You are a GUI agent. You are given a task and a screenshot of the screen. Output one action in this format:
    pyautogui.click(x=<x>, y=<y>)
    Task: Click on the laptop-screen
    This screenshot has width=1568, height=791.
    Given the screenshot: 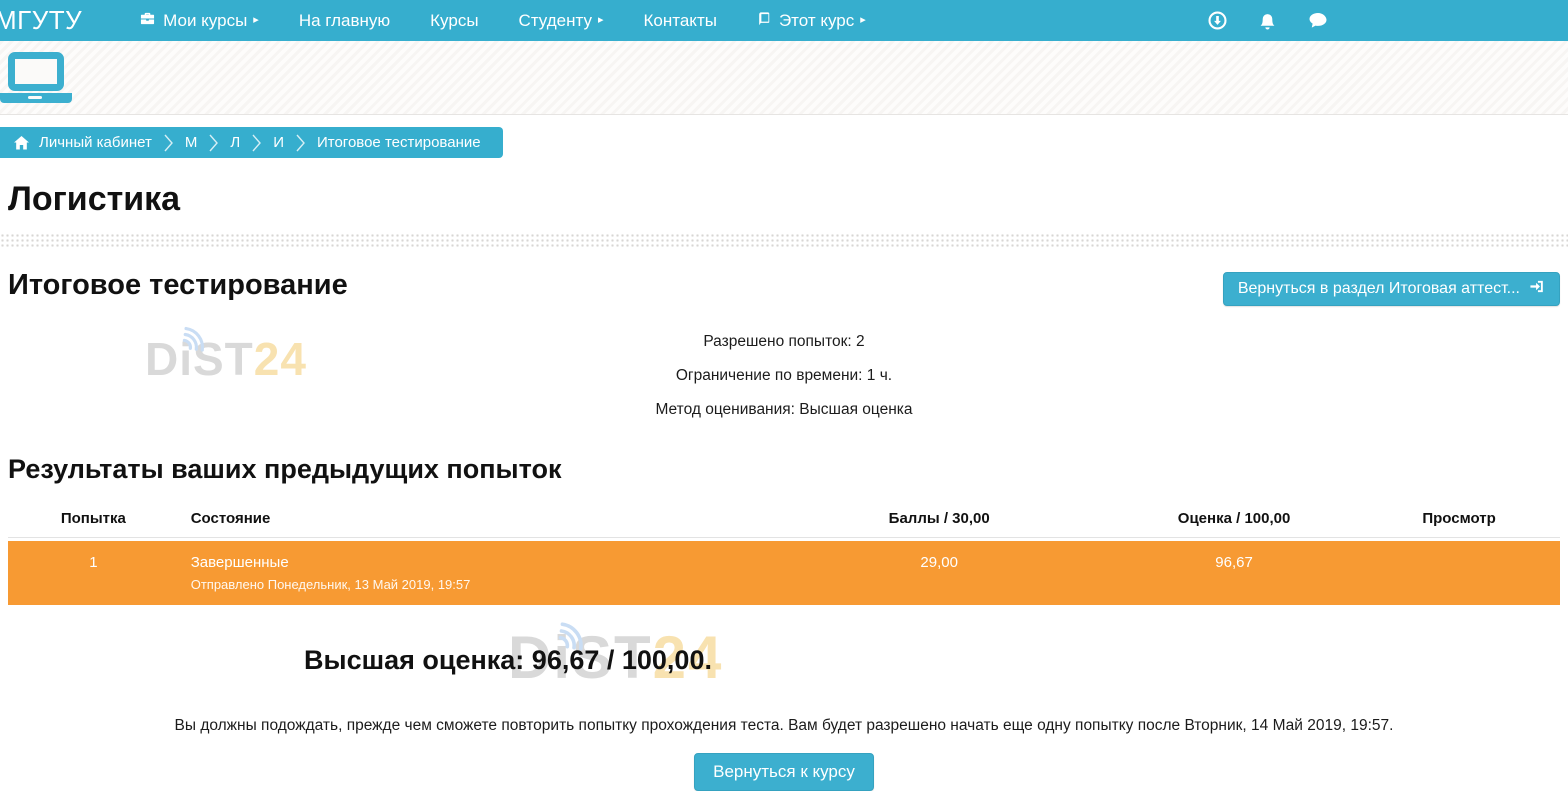 What is the action you would take?
    pyautogui.click(x=36, y=71)
    